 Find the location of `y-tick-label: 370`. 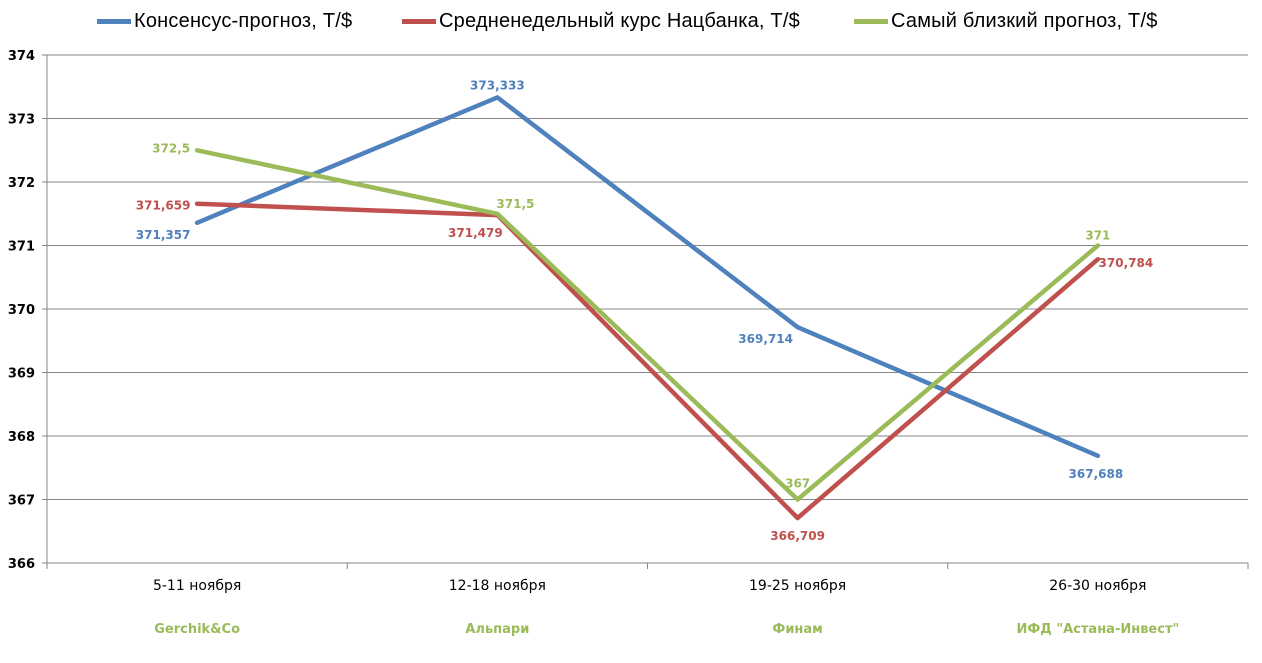

y-tick-label: 370 is located at coordinates (21, 310).